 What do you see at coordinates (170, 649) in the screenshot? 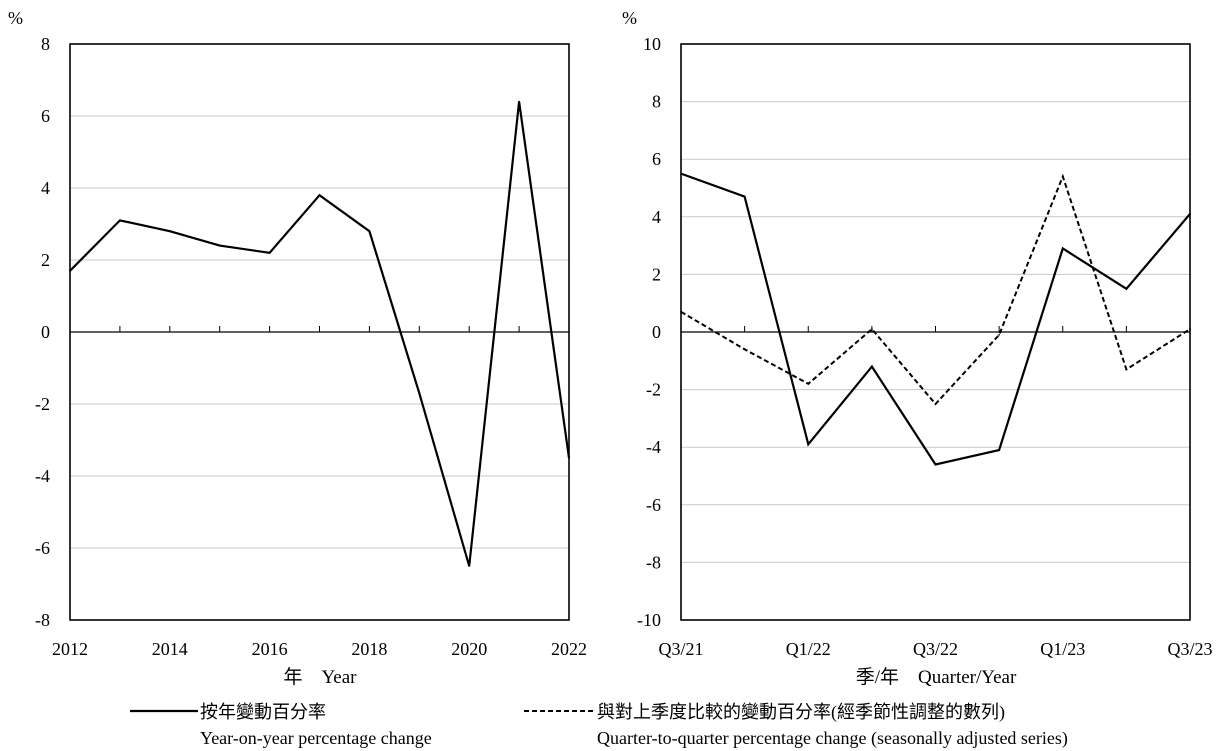
I see `annual-x-tick-label: 2014` at bounding box center [170, 649].